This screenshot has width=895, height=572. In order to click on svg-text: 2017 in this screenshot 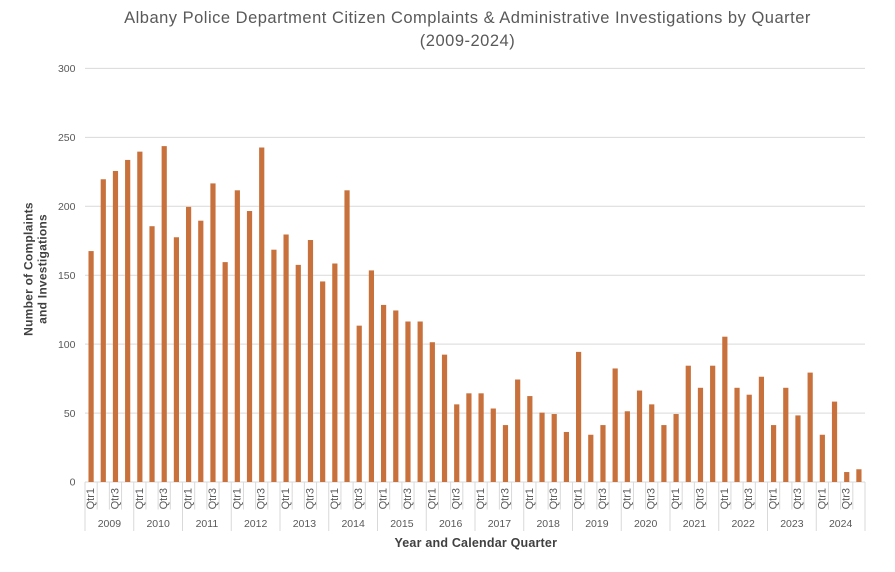, I will do `click(500, 524)`.